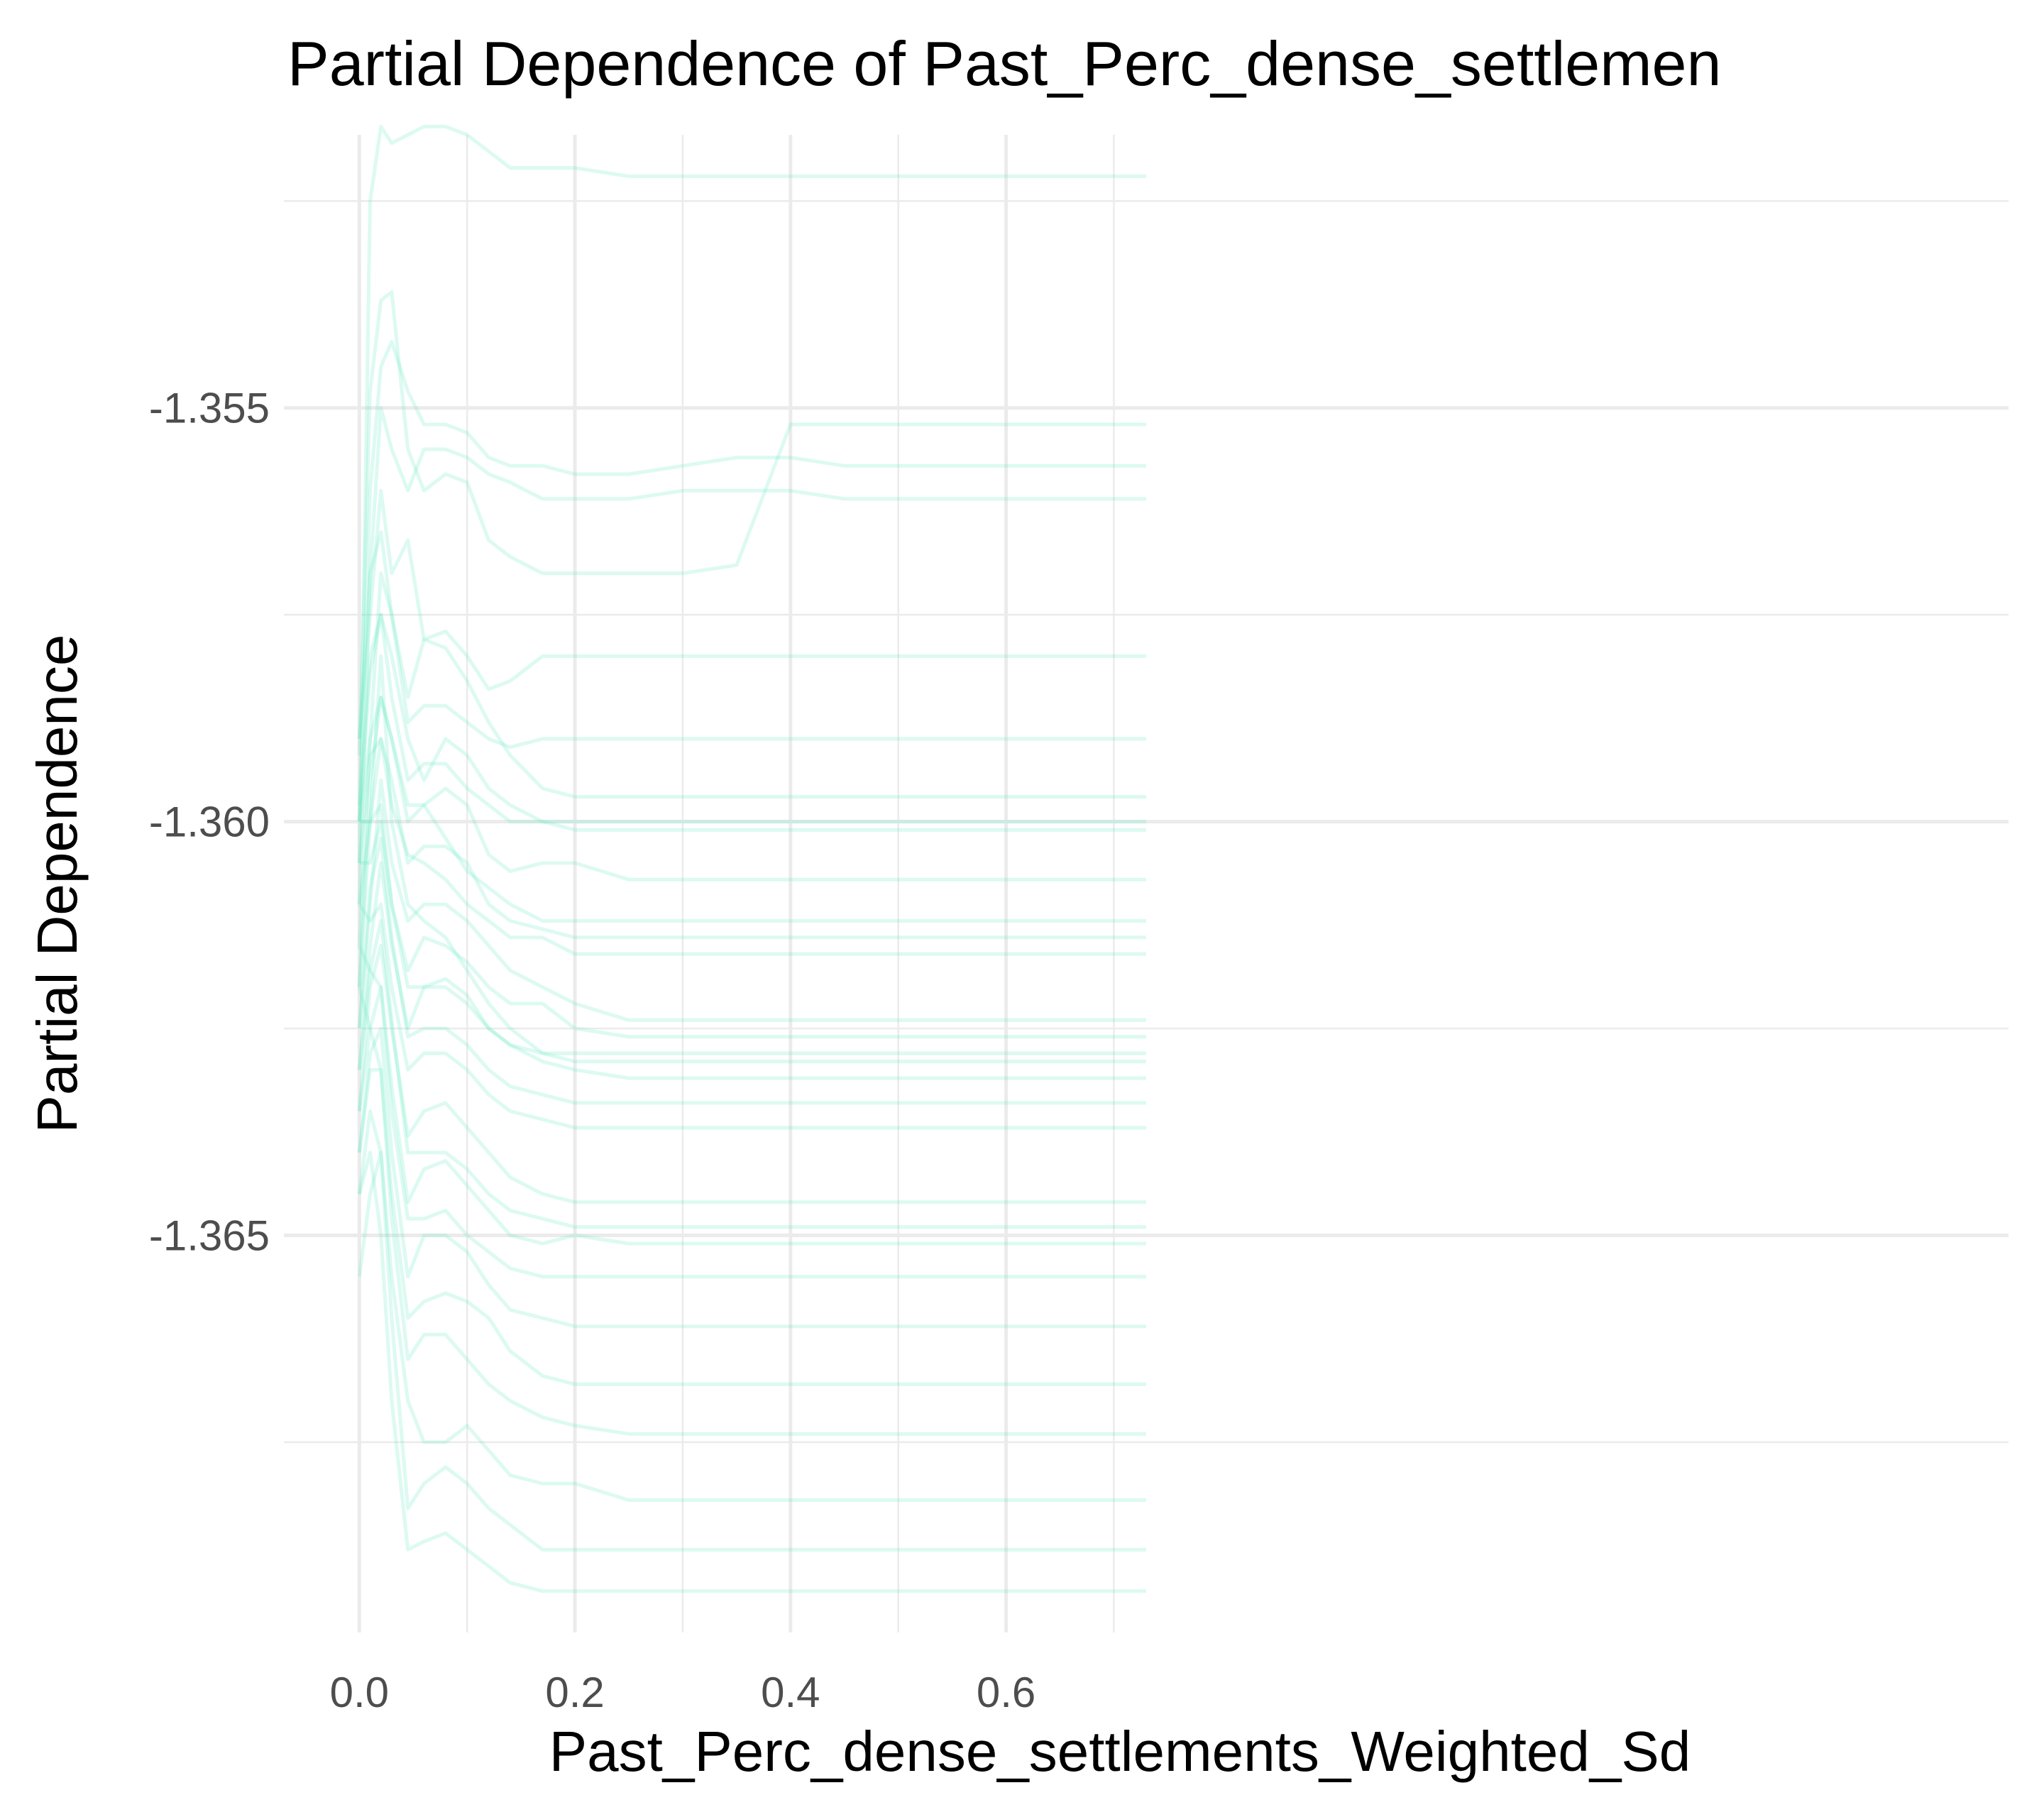  Describe the element at coordinates (574, 1692) in the screenshot. I see `x-tick-label: 0.2` at that location.